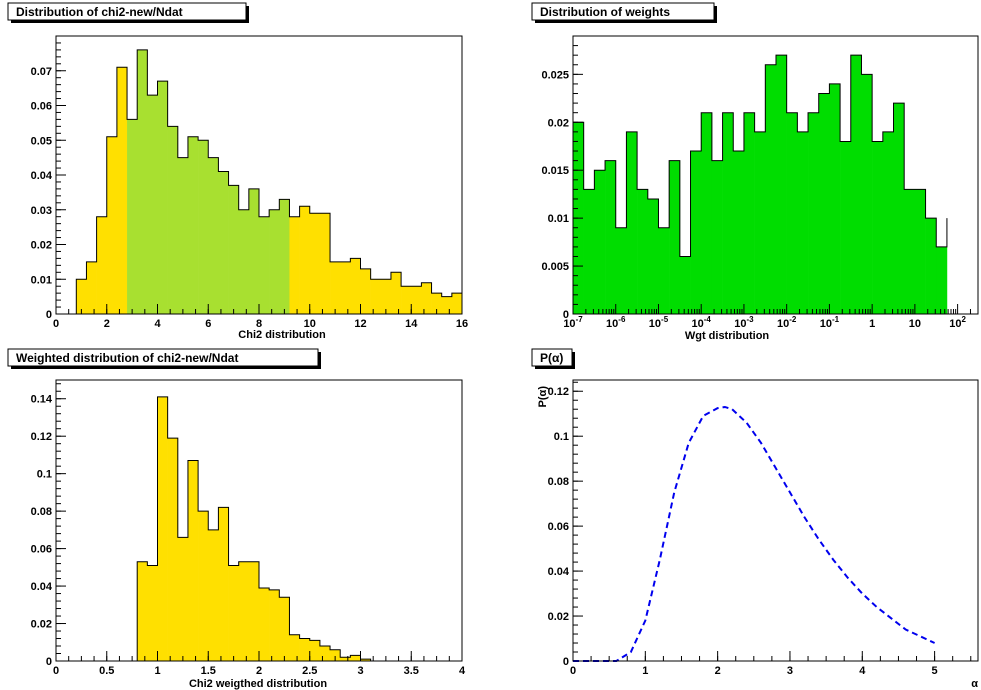 This screenshot has width=981, height=690. What do you see at coordinates (559, 572) in the screenshot?
I see `y-tick-label: 0.04` at bounding box center [559, 572].